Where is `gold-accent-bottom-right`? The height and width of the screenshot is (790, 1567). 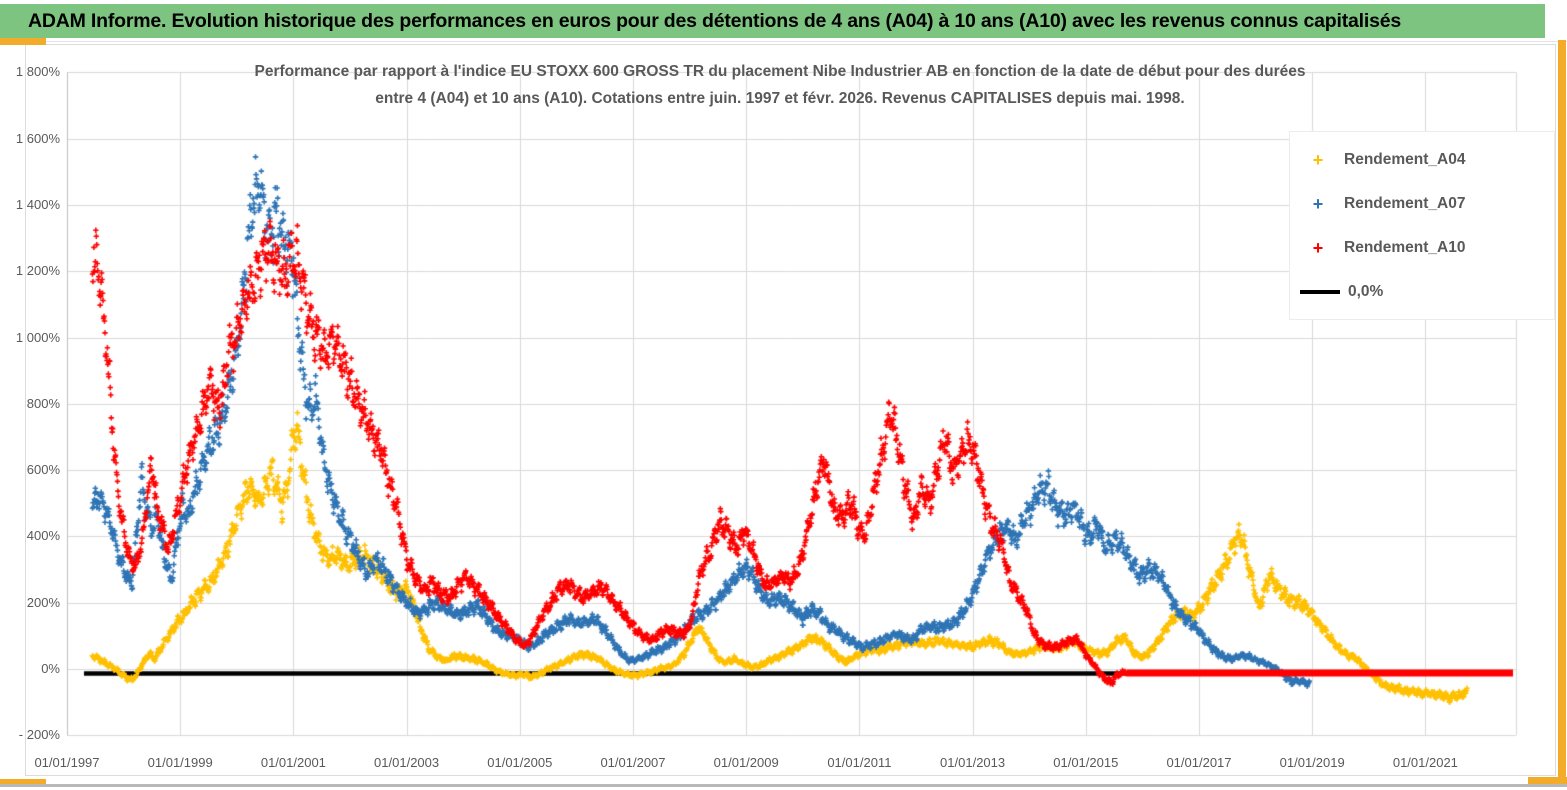 gold-accent-bottom-right is located at coordinates (1547, 780).